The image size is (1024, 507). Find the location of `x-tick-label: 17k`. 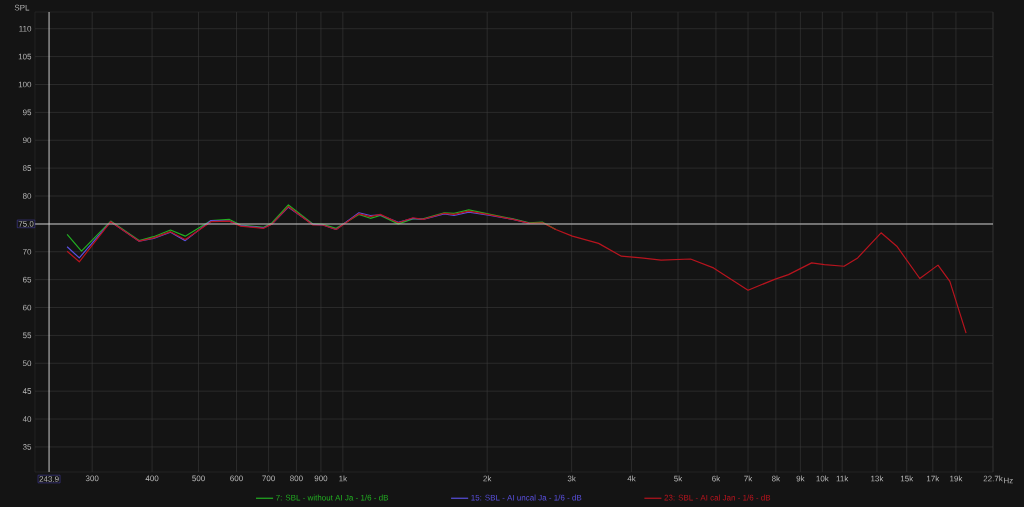

x-tick-label: 17k is located at coordinates (933, 478).